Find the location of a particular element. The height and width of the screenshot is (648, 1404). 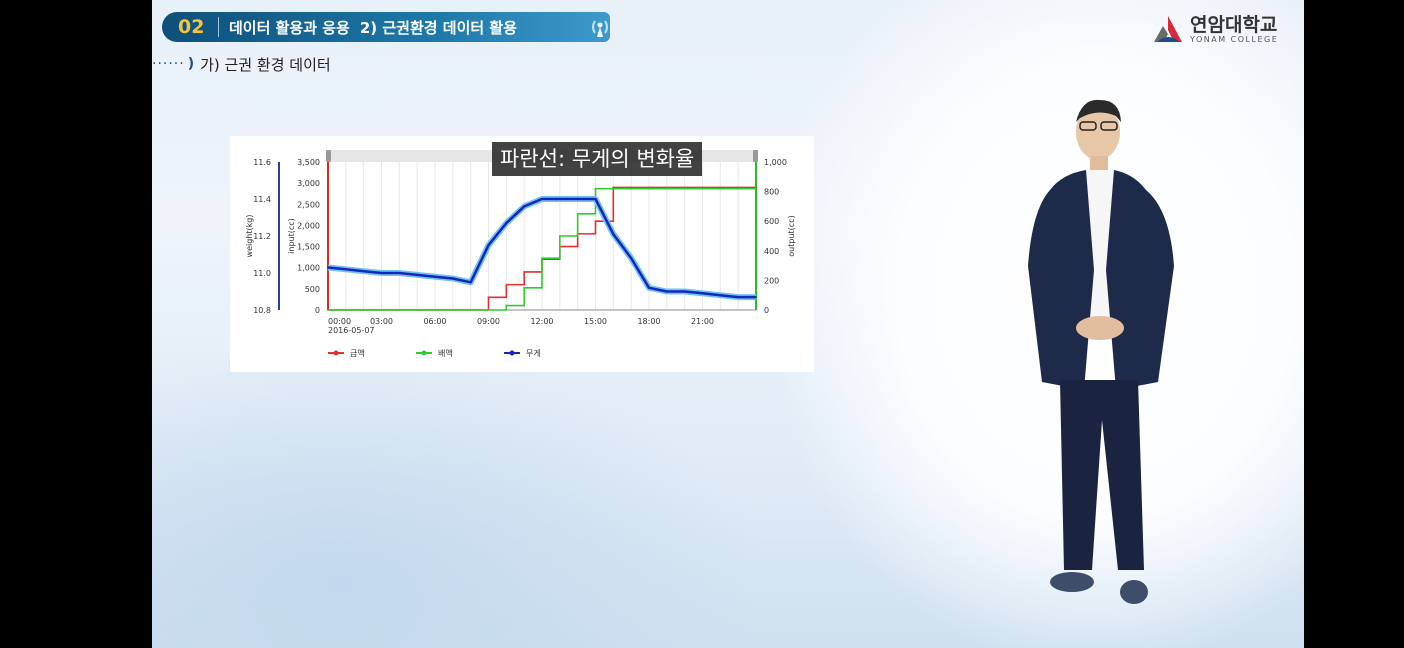

input-tick-label: 3,000 is located at coordinates (308, 183).